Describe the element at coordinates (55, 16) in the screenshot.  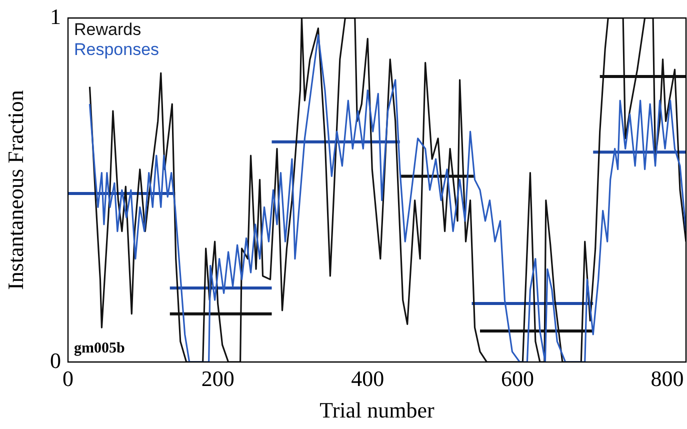
I see `y-tick-label: 1` at that location.